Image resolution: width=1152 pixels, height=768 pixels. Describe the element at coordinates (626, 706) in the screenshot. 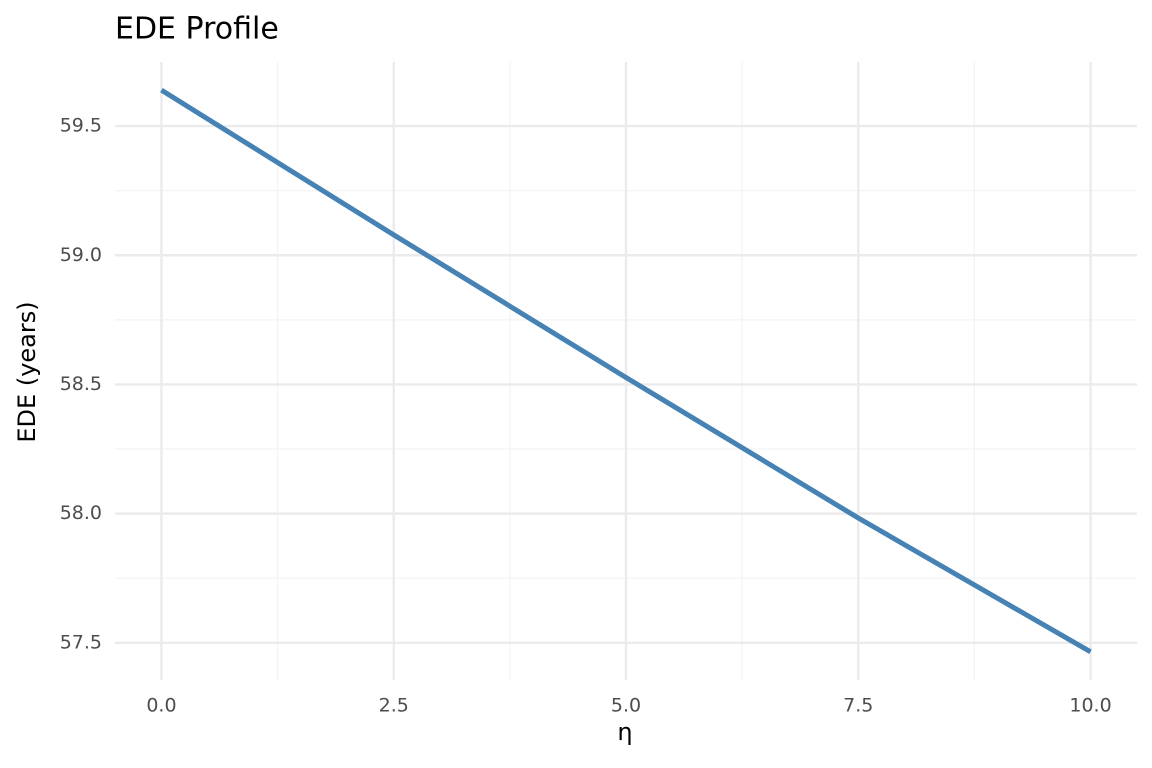

I see `x-tick-label: 5.0` at that location.